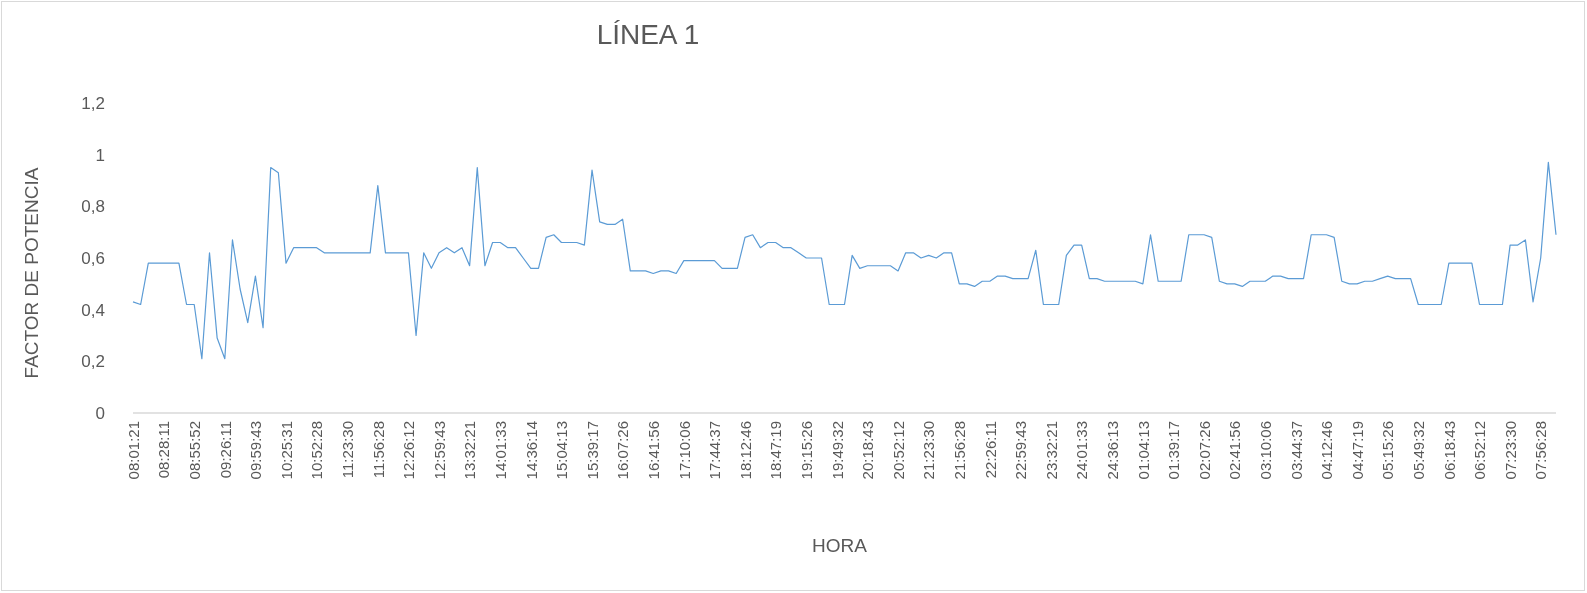 The width and height of the screenshot is (1587, 593). I want to click on x-tick-label: 16:41:56, so click(653, 450).